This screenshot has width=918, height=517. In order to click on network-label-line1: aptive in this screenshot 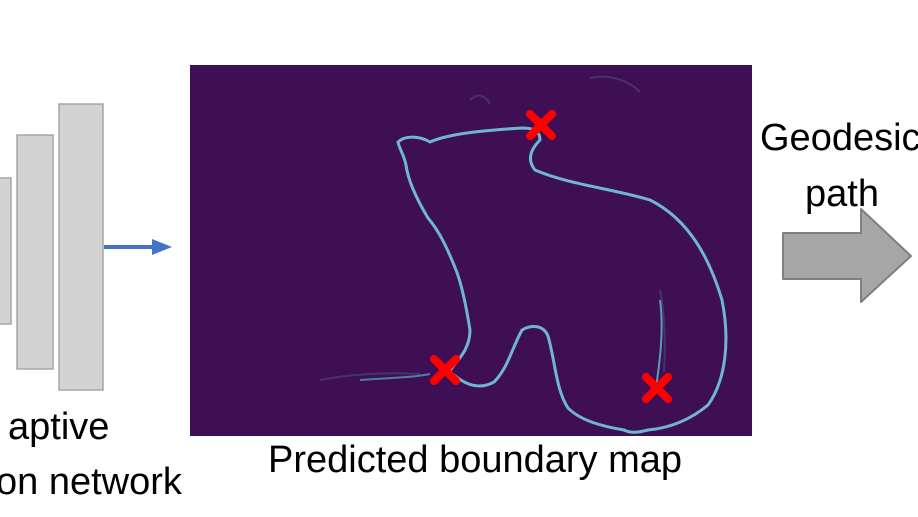, I will do `click(59, 427)`.